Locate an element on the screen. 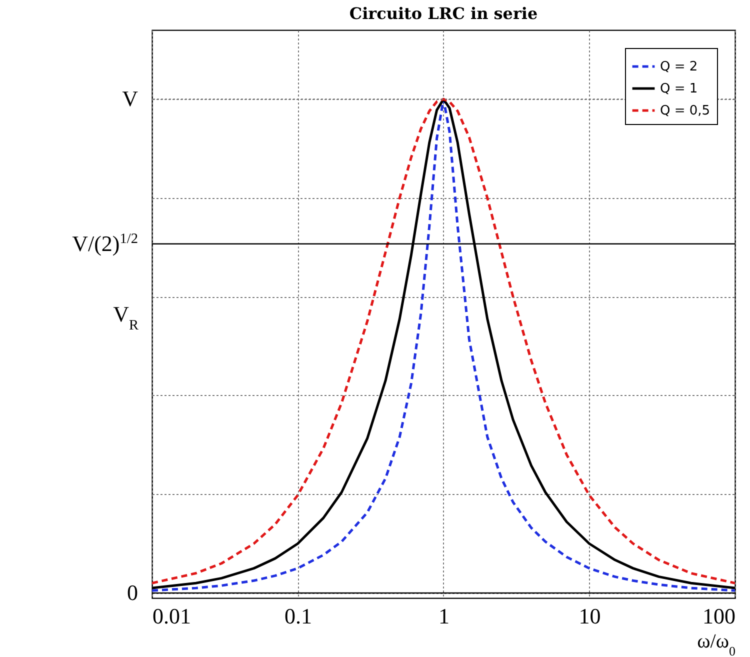 This screenshot has width=750, height=657. x-tick-label: 0.1 is located at coordinates (298, 616).